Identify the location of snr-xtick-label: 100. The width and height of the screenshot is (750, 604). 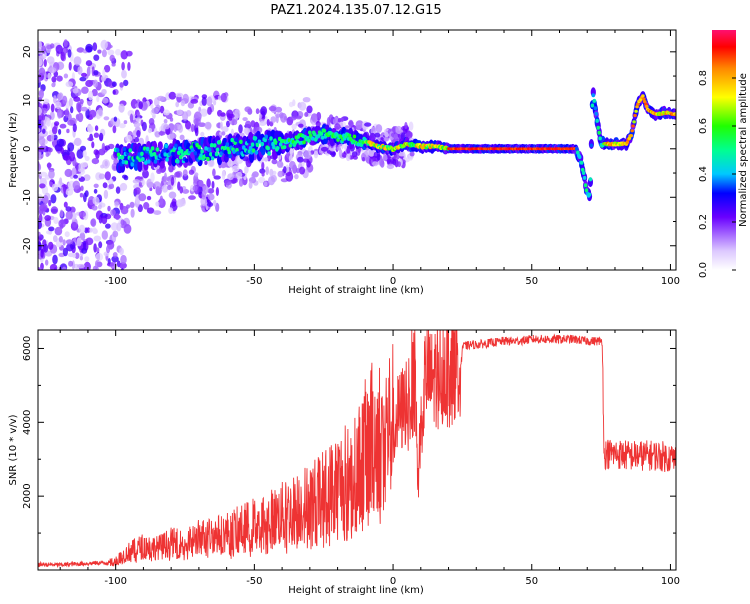
(670, 581).